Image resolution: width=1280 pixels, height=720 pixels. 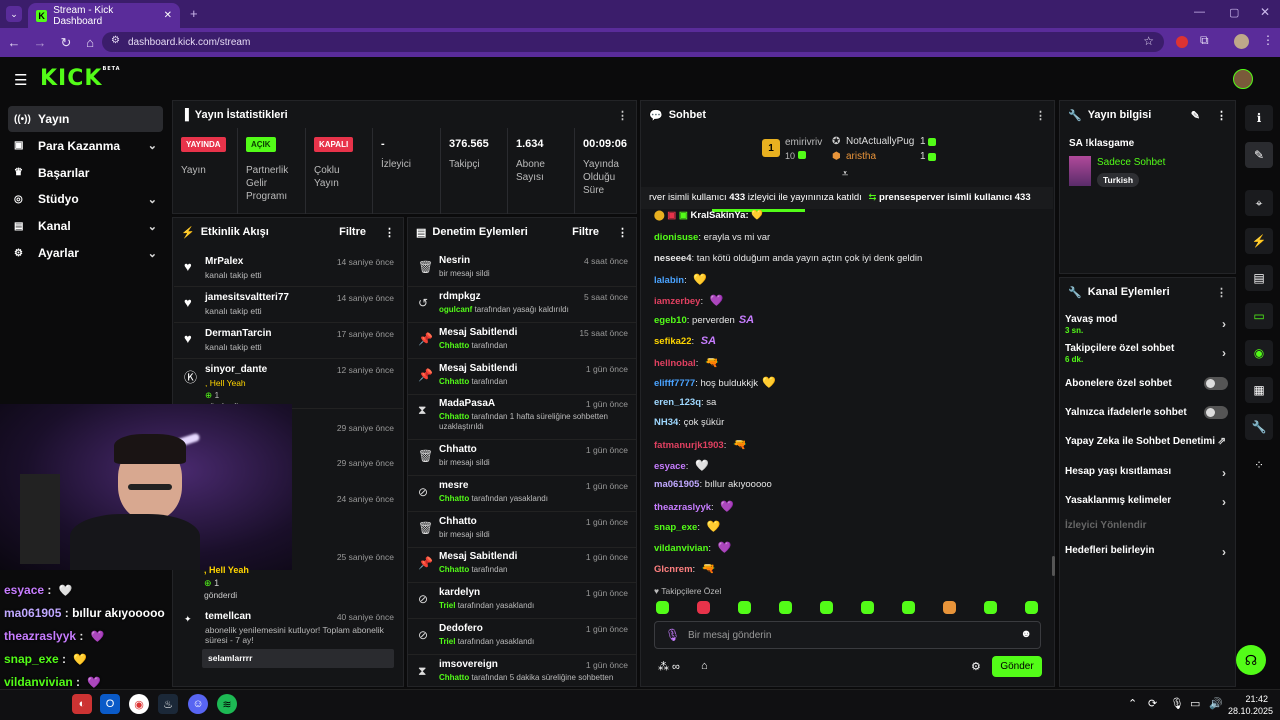 I want to click on chat-message: Glcnrem: 🔫, so click(x=685, y=568).